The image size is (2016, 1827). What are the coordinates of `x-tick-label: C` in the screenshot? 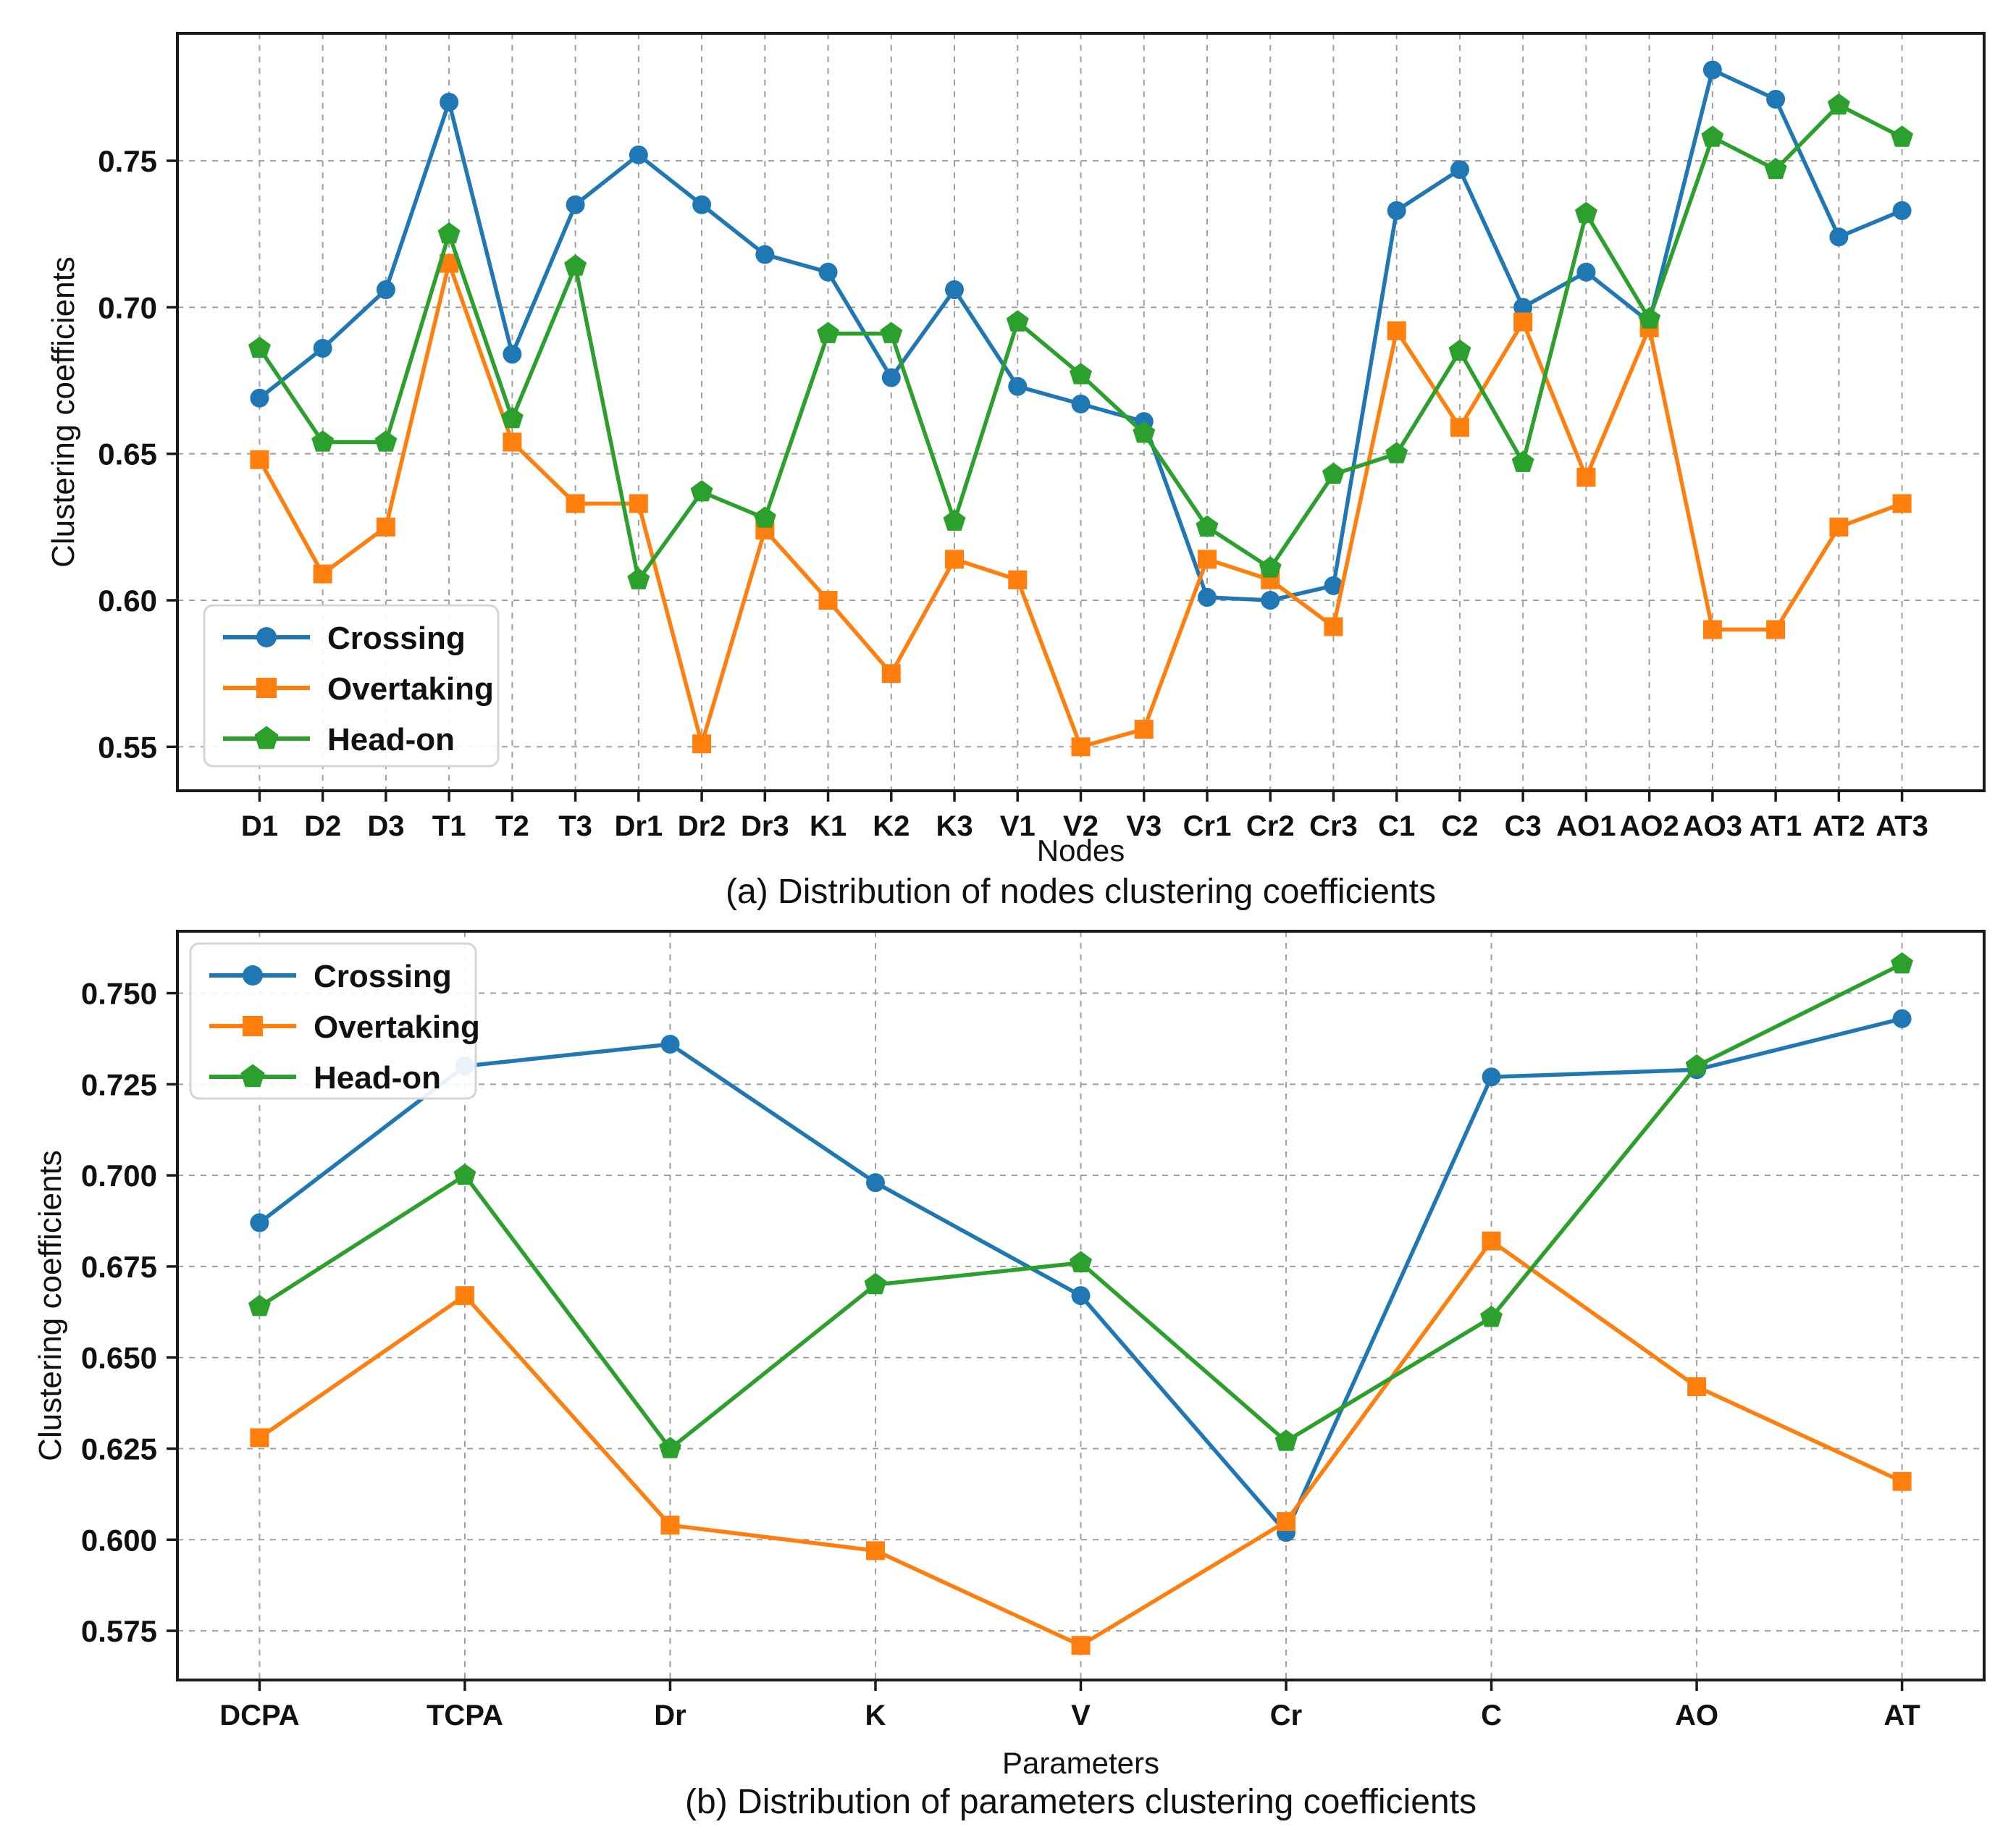 It's located at (1491, 1715).